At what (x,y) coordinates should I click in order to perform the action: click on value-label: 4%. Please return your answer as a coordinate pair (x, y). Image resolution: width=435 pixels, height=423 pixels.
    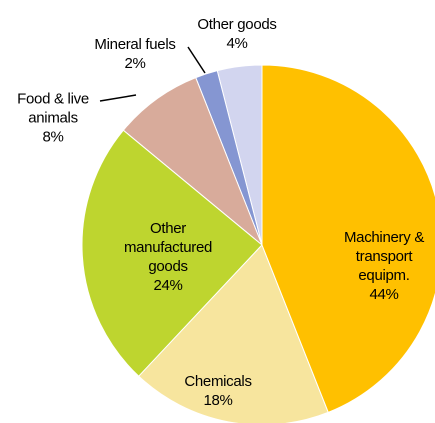
    Looking at the image, I should click on (237, 43).